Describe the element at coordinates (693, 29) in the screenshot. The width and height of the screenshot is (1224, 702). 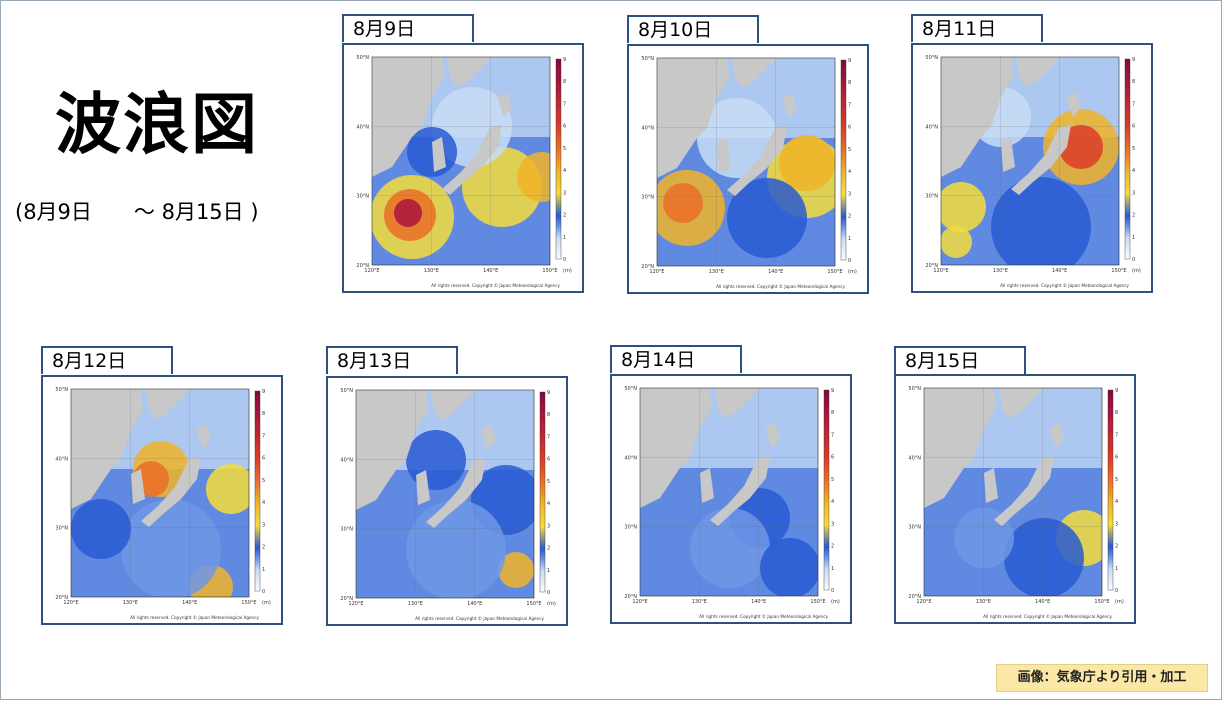
I see `date-tab: 8月10日` at that location.